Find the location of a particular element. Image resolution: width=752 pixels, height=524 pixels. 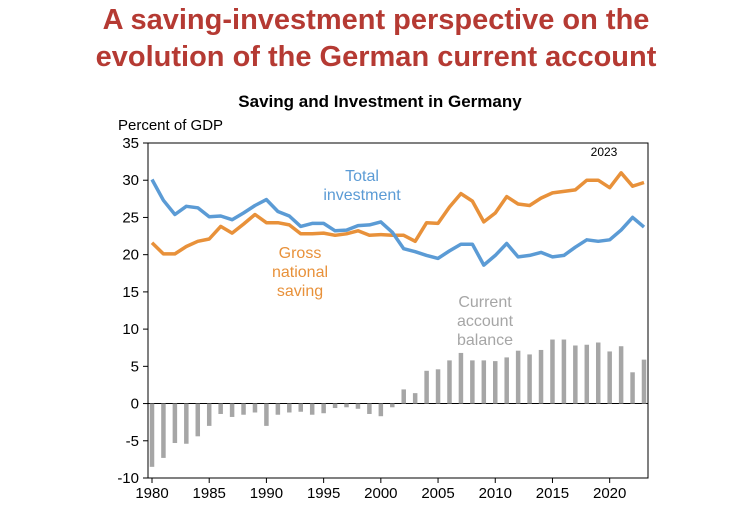

gross-national-saving-line is located at coordinates (397, 213).